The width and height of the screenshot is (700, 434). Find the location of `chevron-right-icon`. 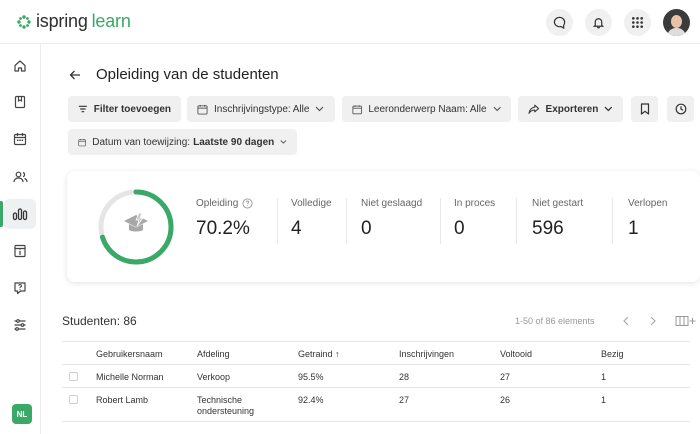

chevron-right-icon is located at coordinates (653, 321).